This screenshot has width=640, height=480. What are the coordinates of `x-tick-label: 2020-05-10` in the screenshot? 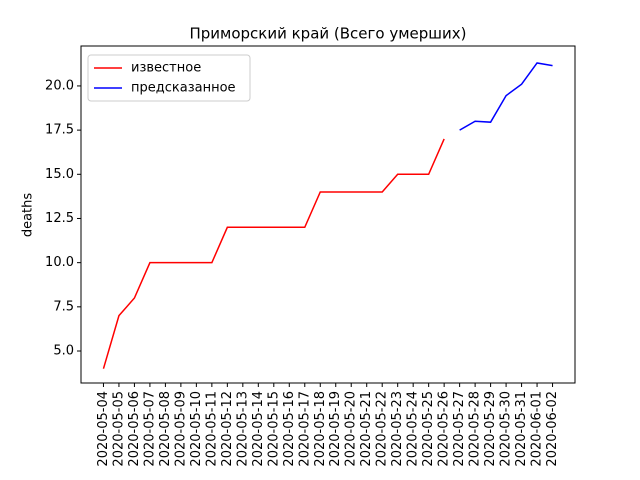 It's located at (196, 429).